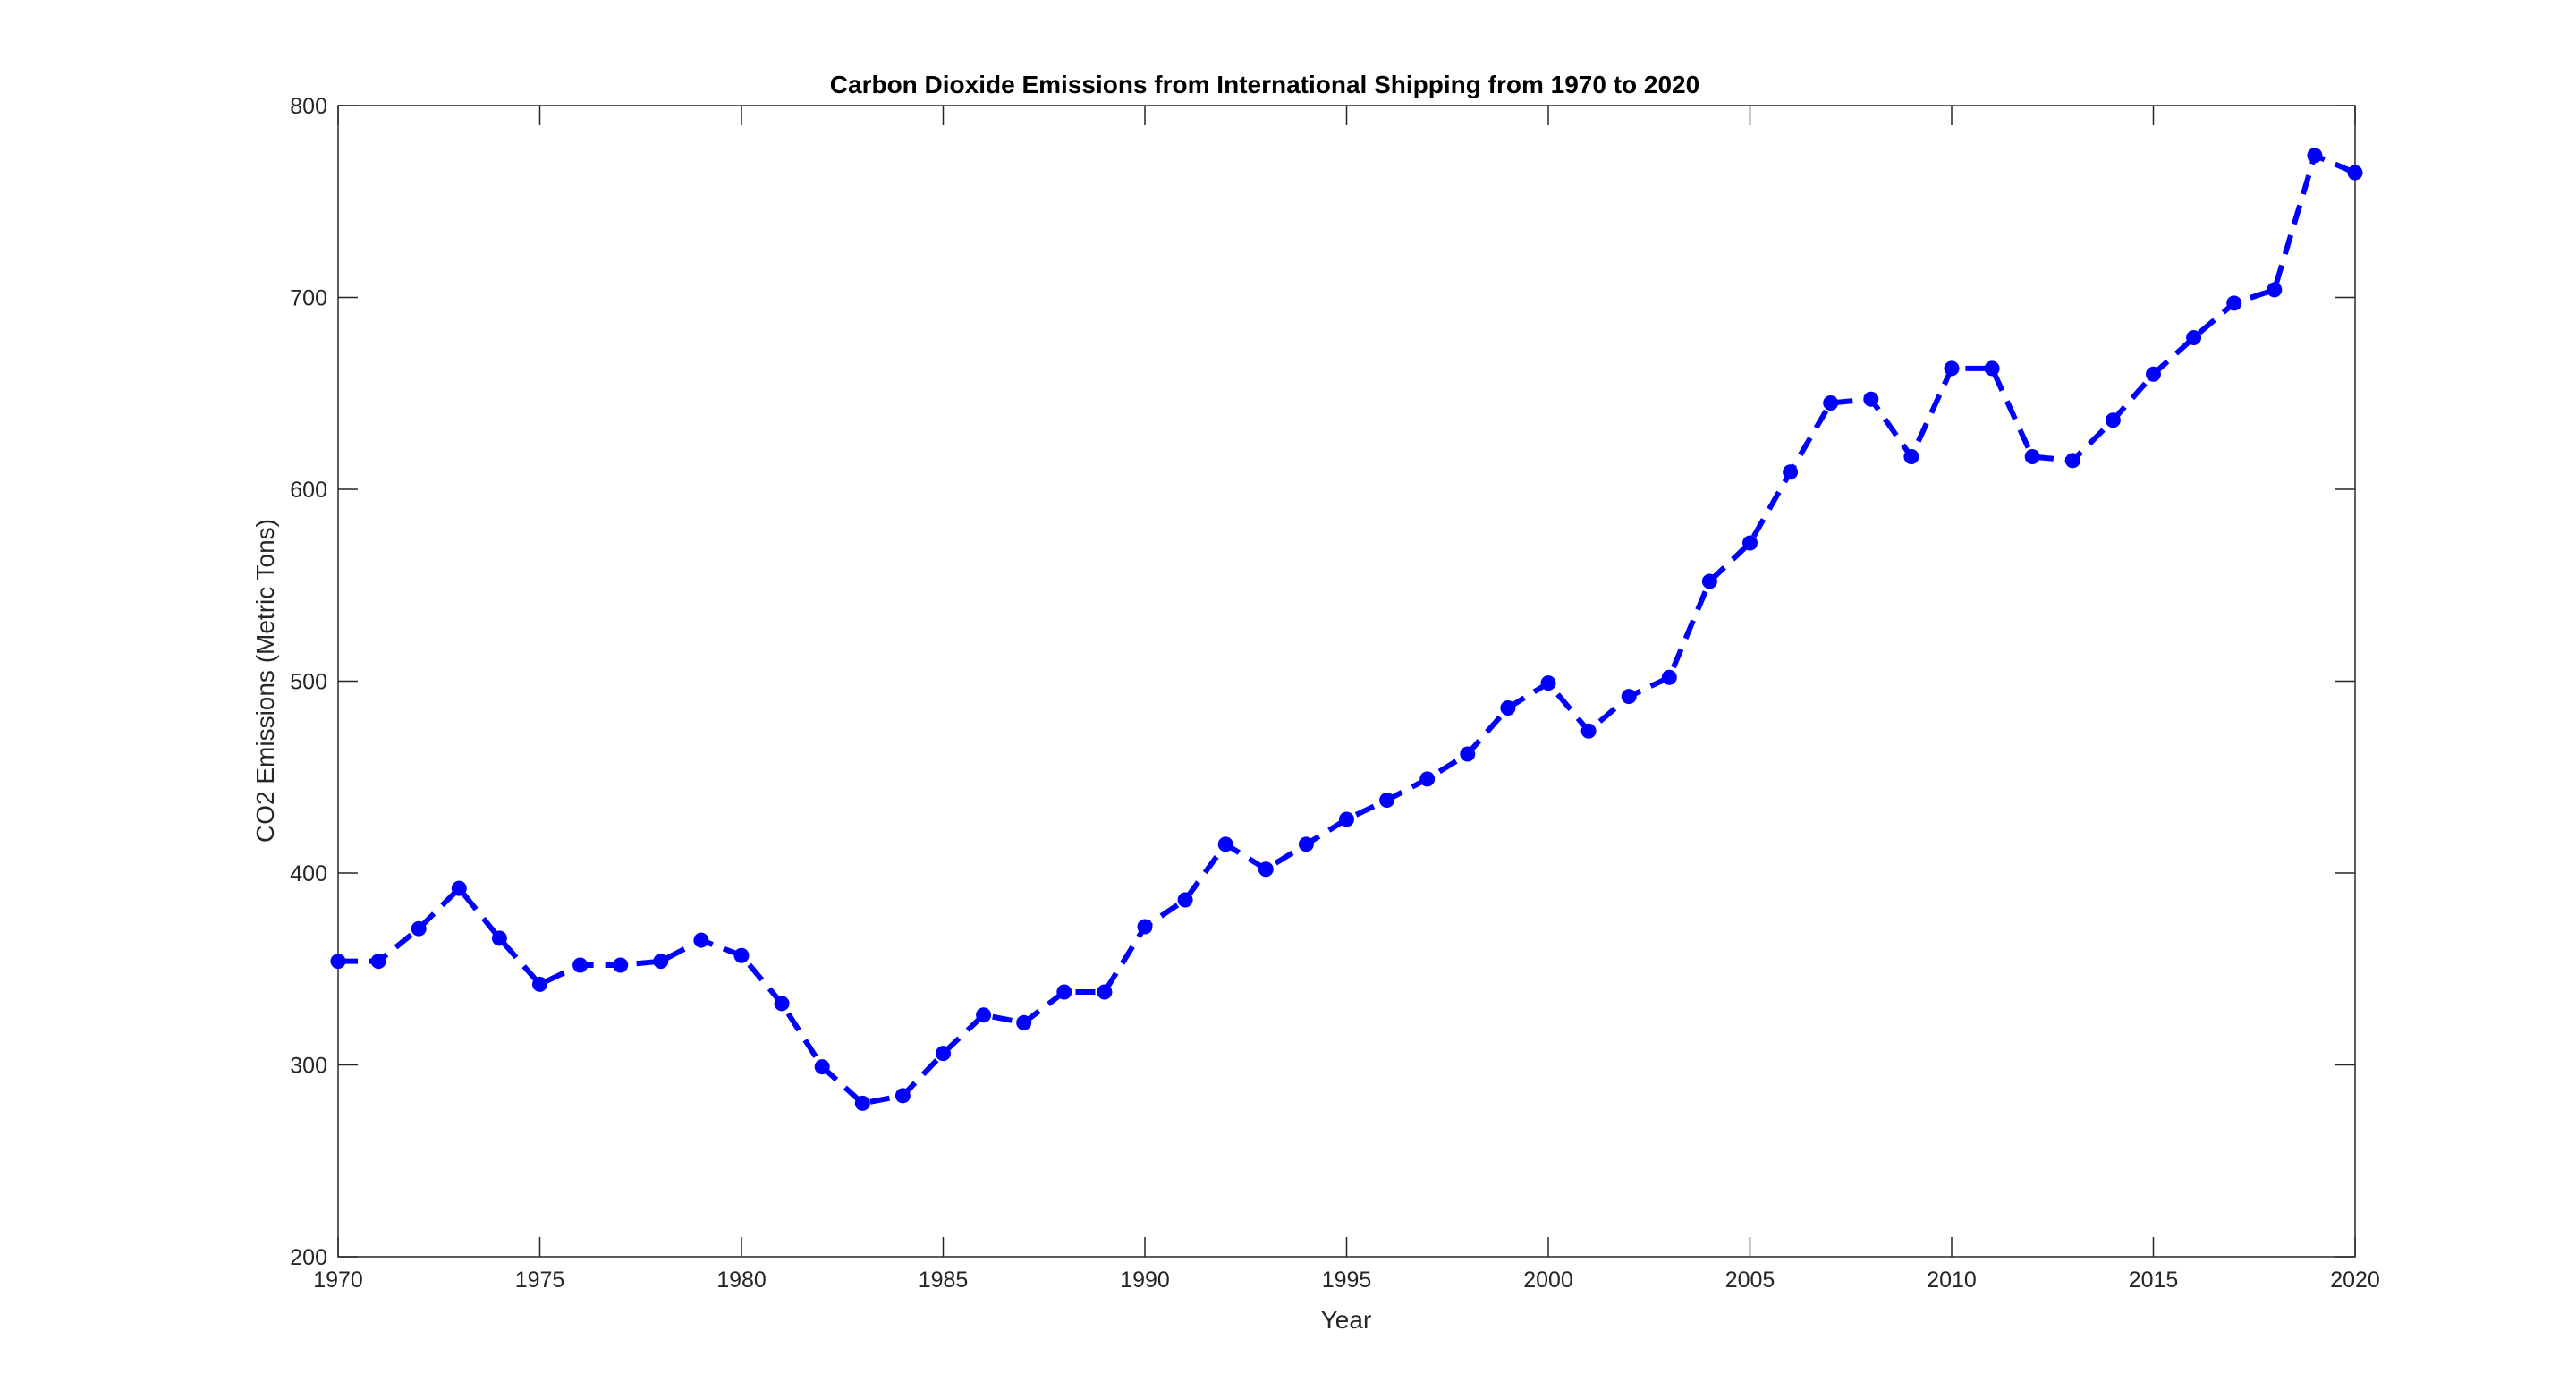 Image resolution: width=2576 pixels, height=1399 pixels. Describe the element at coordinates (1548, 683) in the screenshot. I see `data-point-2000` at that location.